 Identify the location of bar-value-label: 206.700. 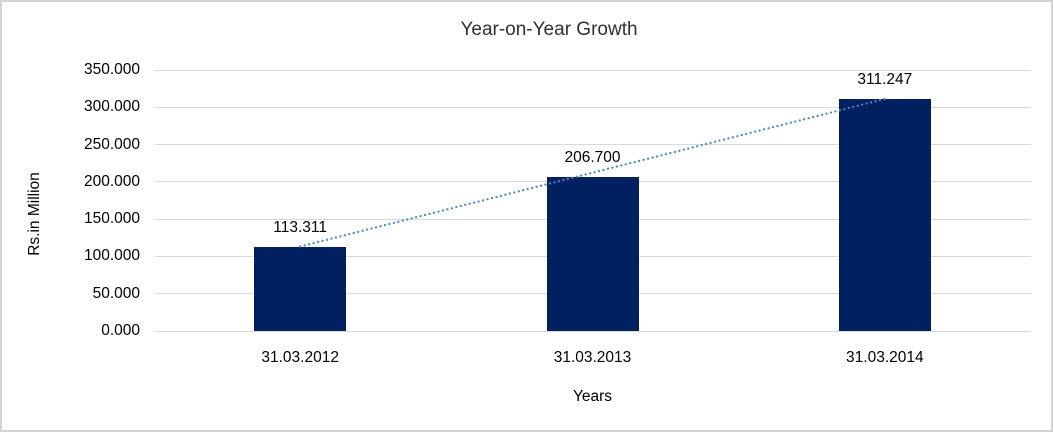
(592, 157).